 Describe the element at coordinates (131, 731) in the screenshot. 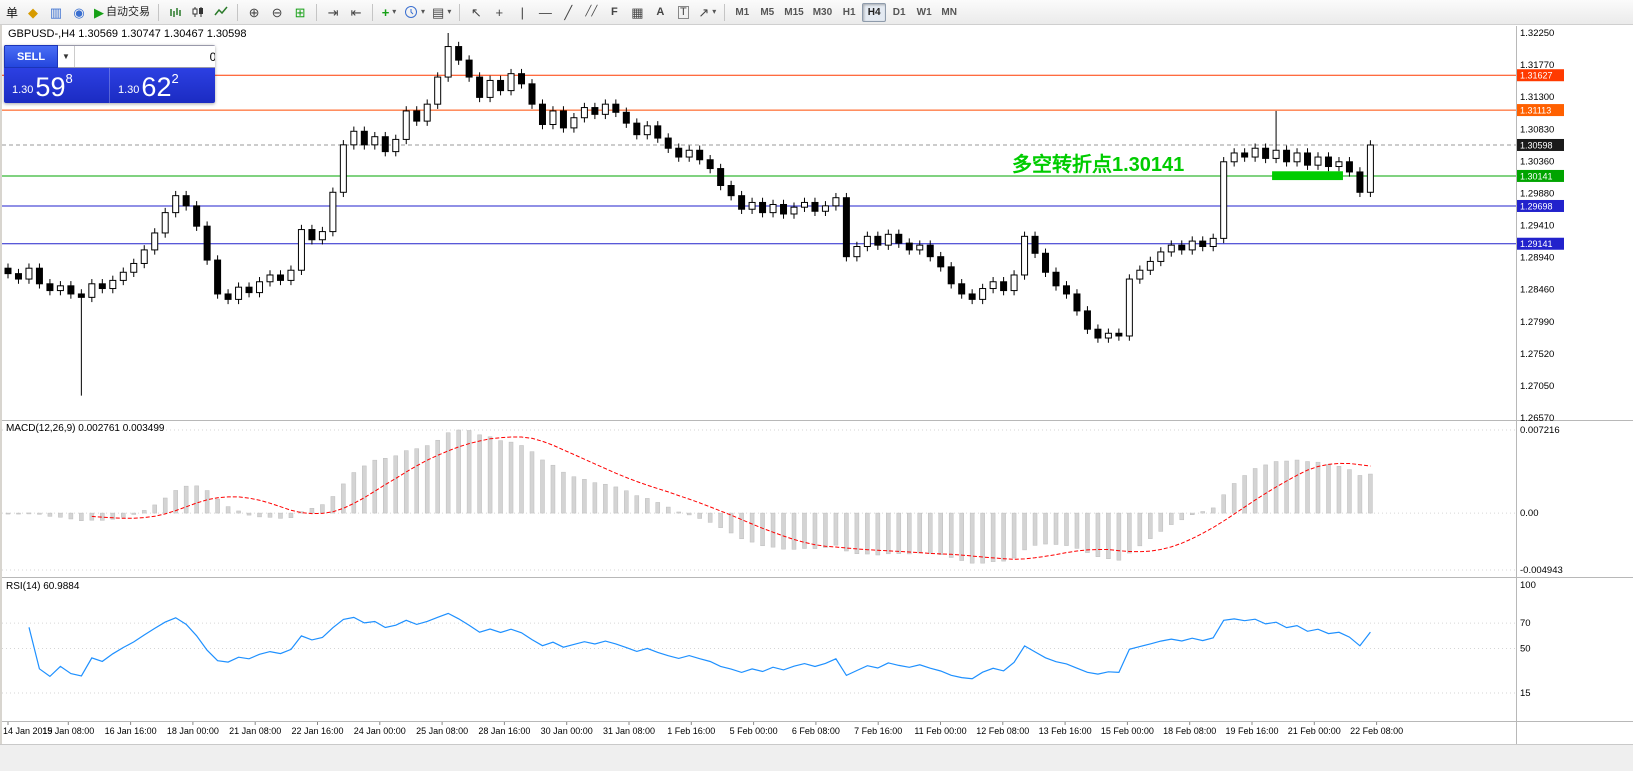

I see `time-axis-label: 16 Jan 16:00` at that location.